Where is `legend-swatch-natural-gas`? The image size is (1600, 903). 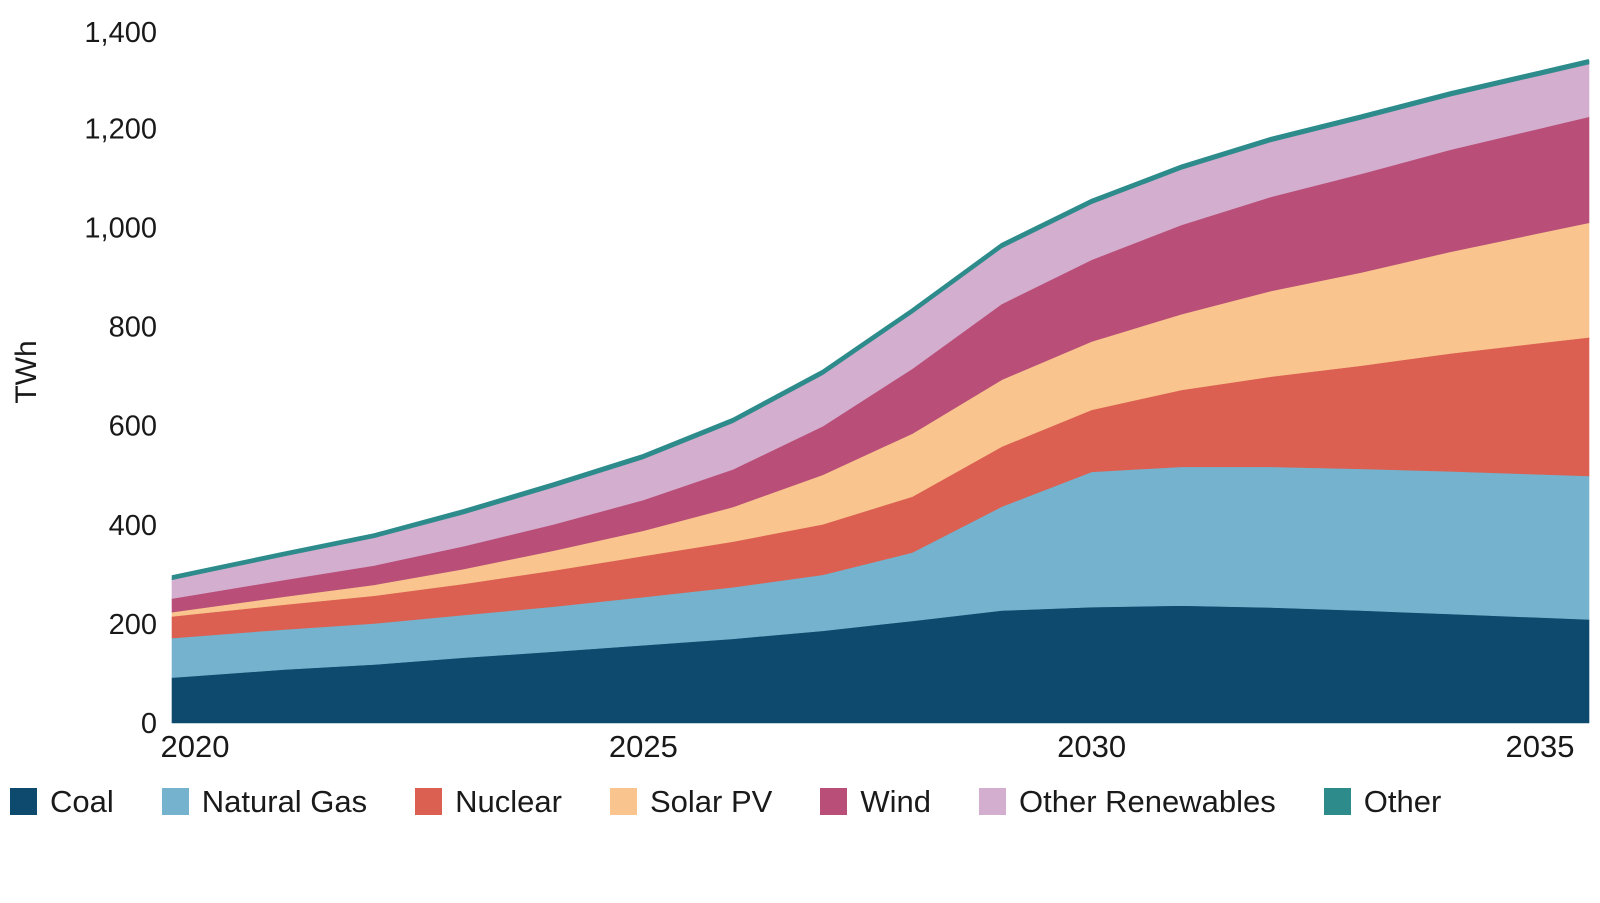 legend-swatch-natural-gas is located at coordinates (175, 801).